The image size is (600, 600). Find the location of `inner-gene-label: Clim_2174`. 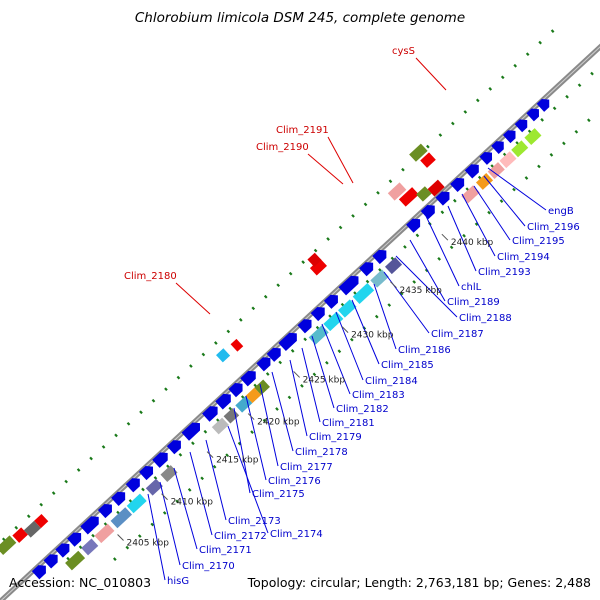

inner-gene-label: Clim_2174 is located at coordinates (296, 534).